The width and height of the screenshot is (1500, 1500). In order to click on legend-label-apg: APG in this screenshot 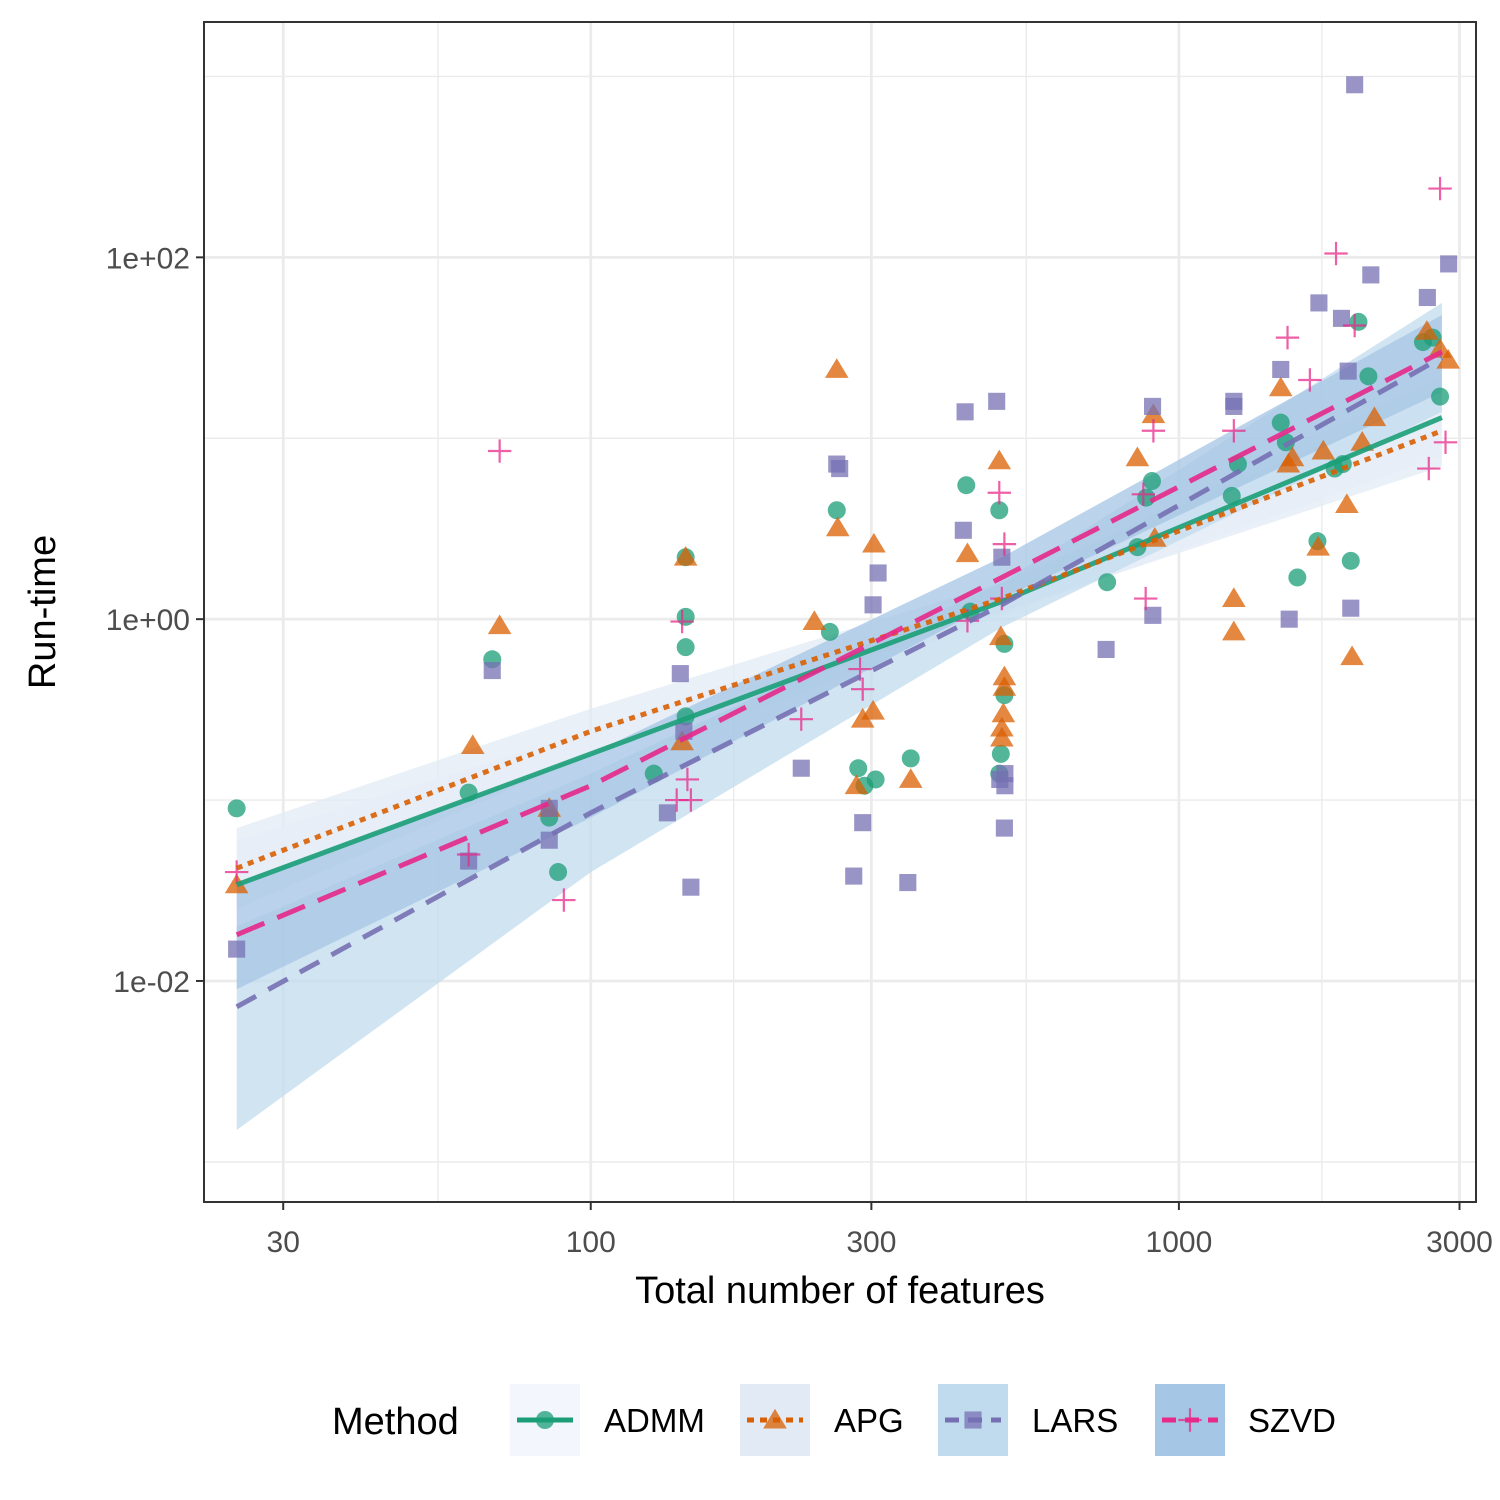, I will do `click(869, 1420)`.